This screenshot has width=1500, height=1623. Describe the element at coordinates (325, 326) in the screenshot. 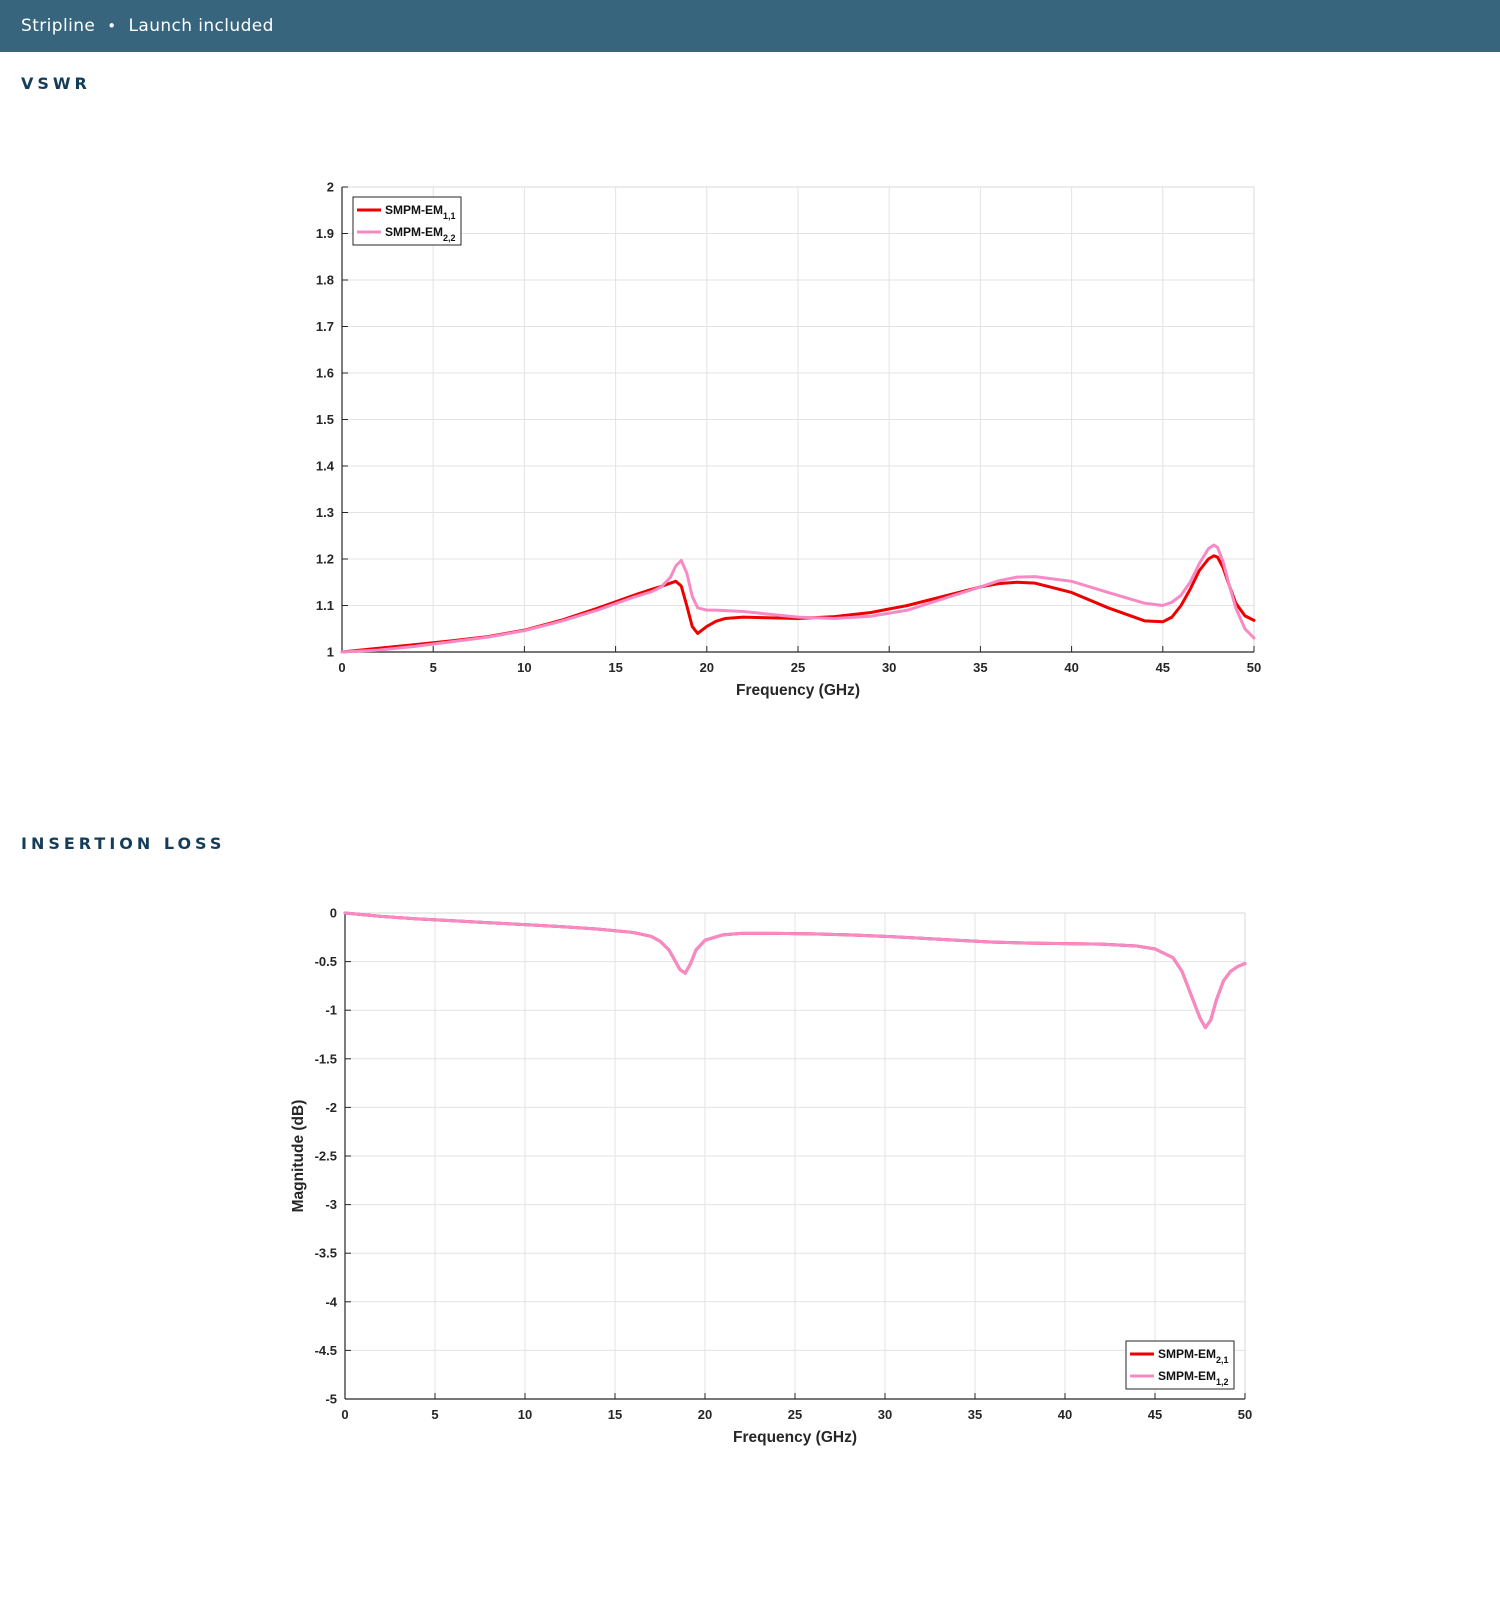

I see `y-tick-label: 1.7` at that location.